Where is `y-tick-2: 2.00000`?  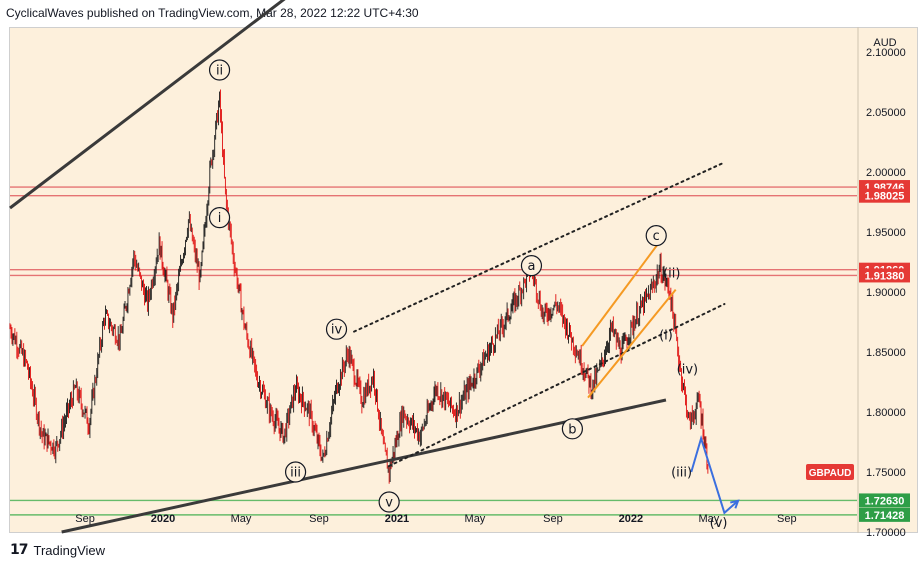
y-tick-2: 2.00000 is located at coordinates (886, 173).